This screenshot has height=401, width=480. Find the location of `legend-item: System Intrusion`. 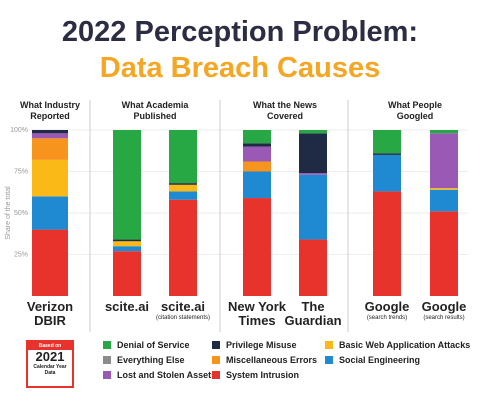

legend-item: System Intrusion is located at coordinates (255, 375).